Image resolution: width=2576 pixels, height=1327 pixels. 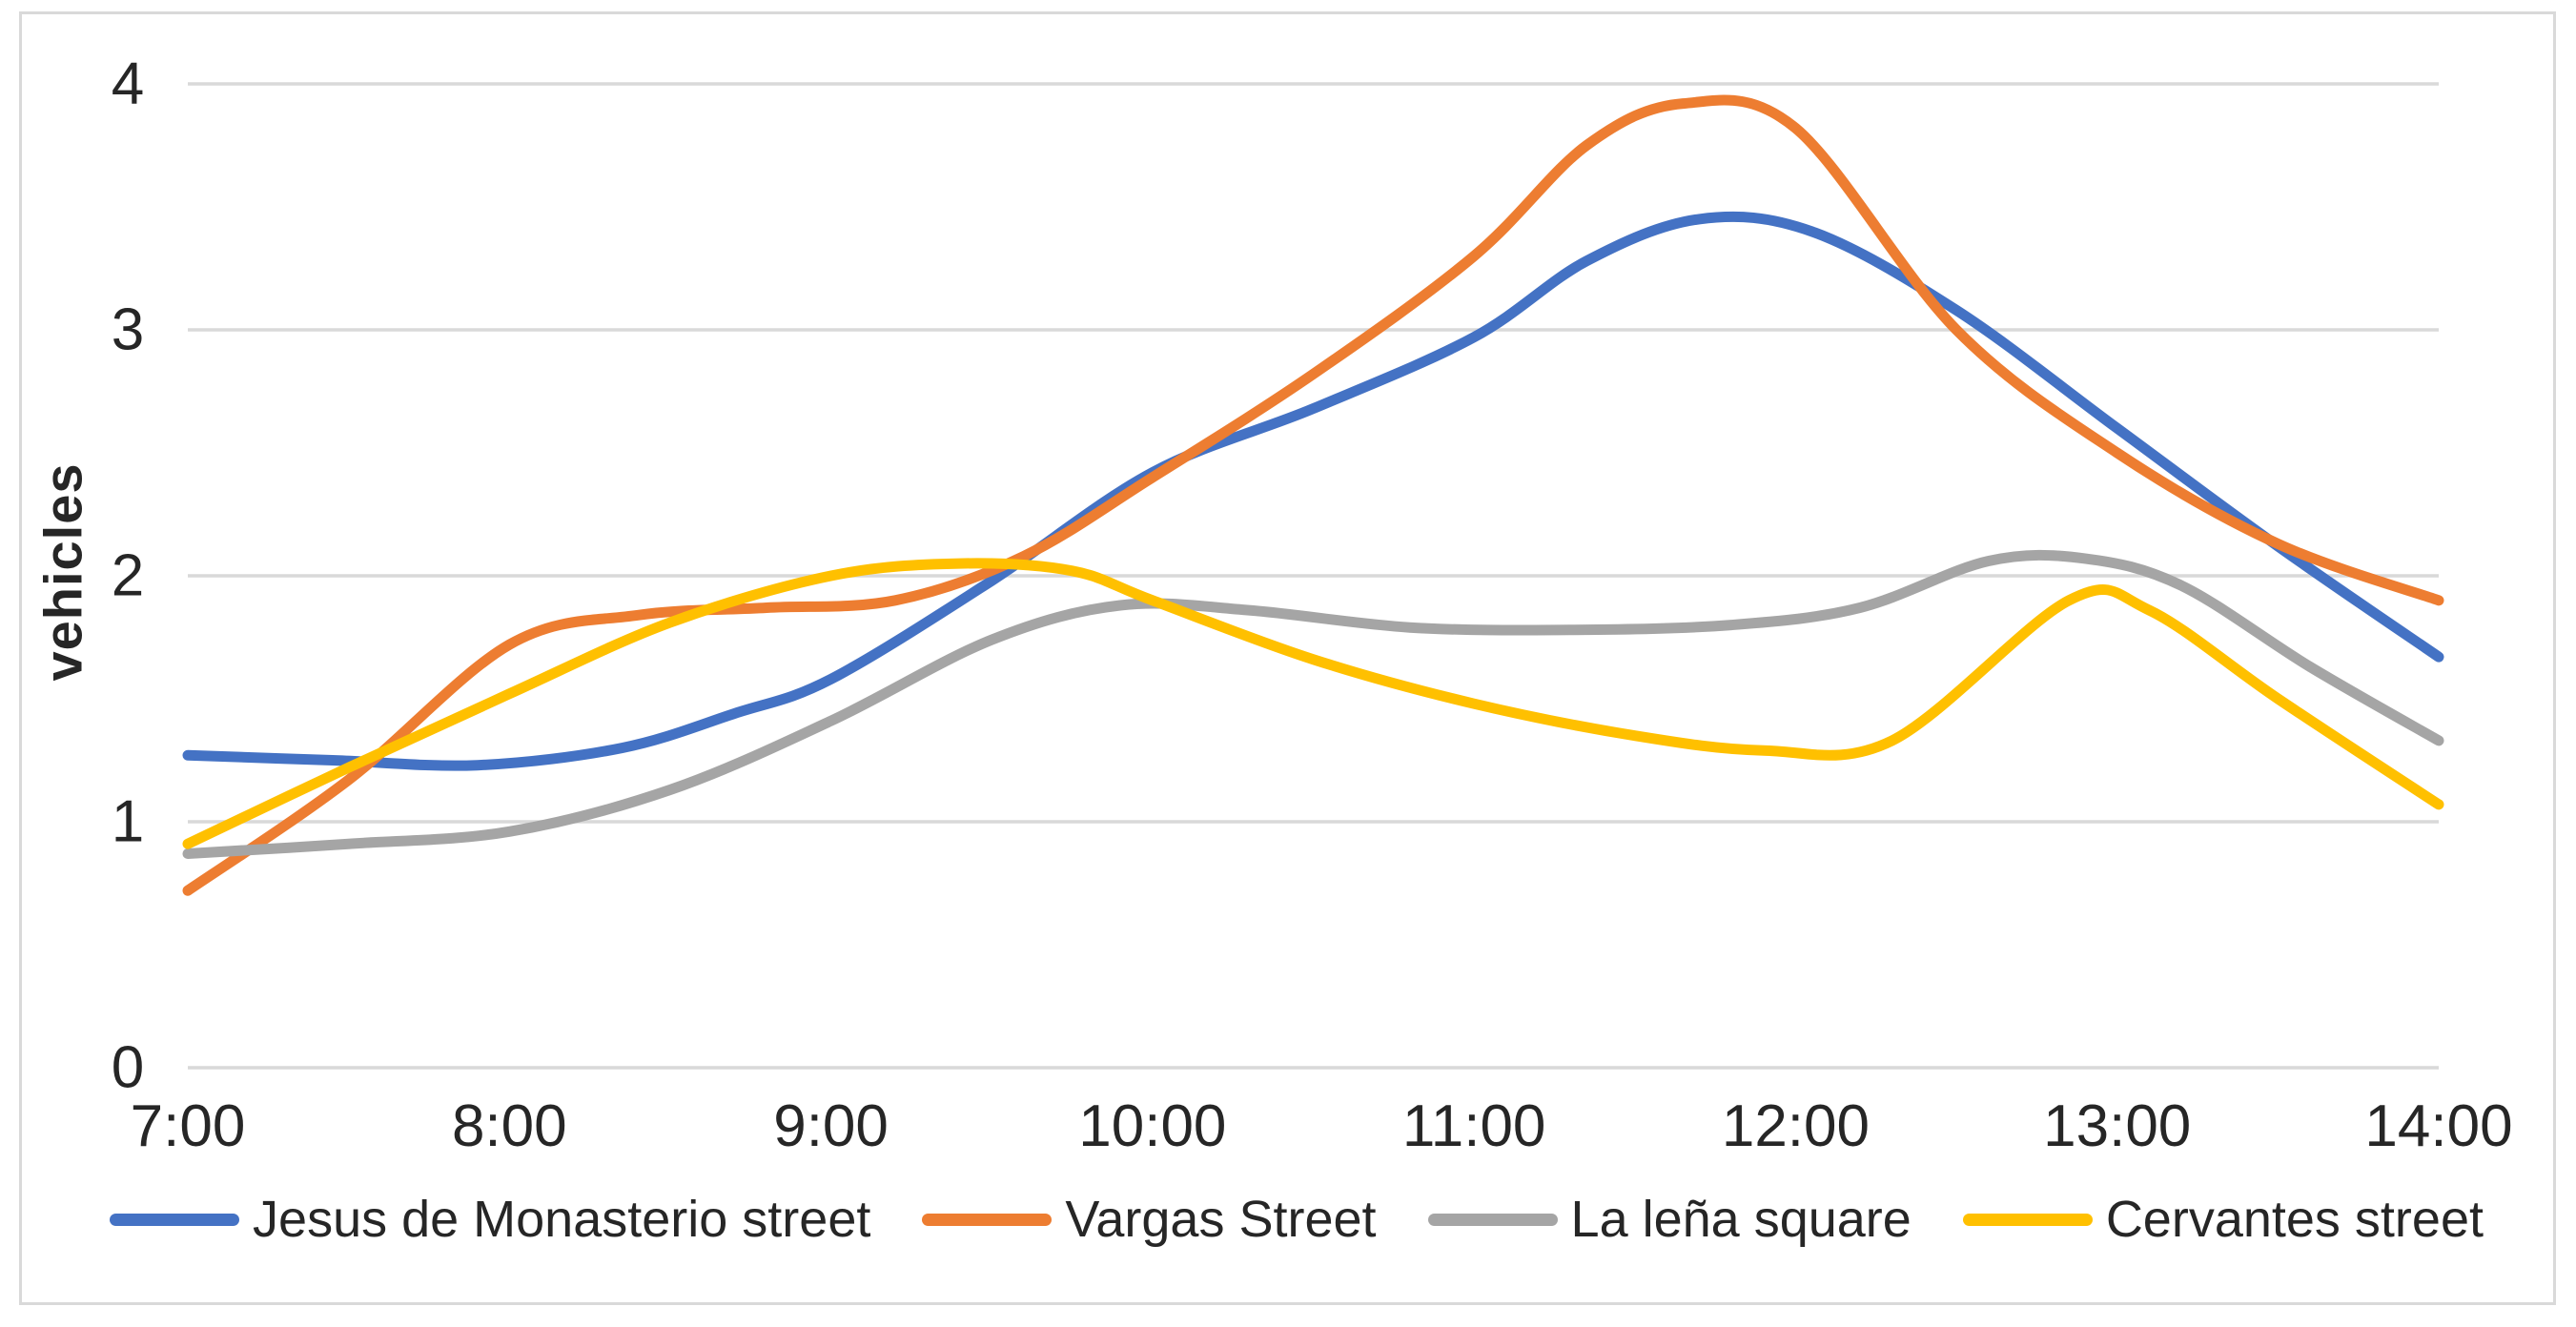 I want to click on y-tick-label: 2, so click(x=128, y=575).